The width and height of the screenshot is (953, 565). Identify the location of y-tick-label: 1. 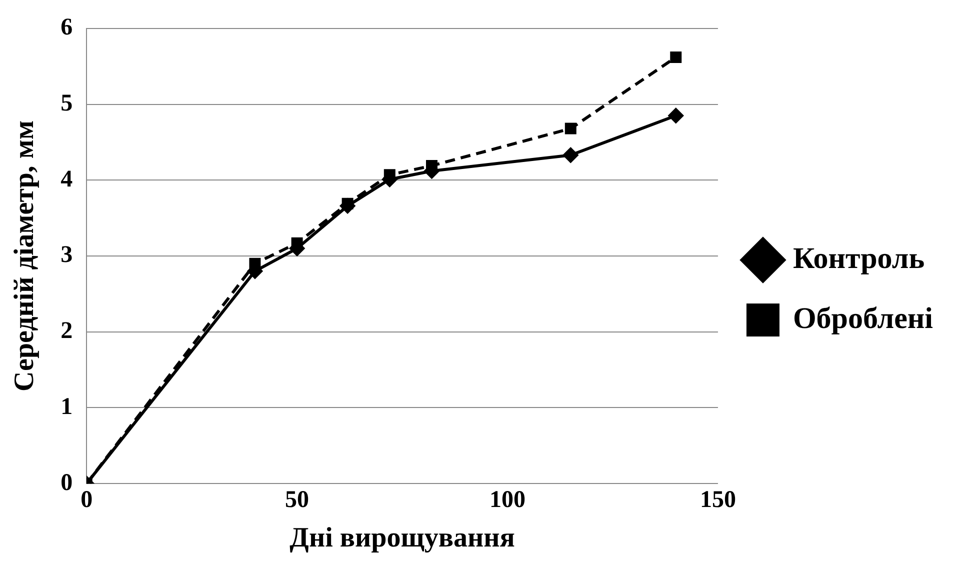
(66, 407).